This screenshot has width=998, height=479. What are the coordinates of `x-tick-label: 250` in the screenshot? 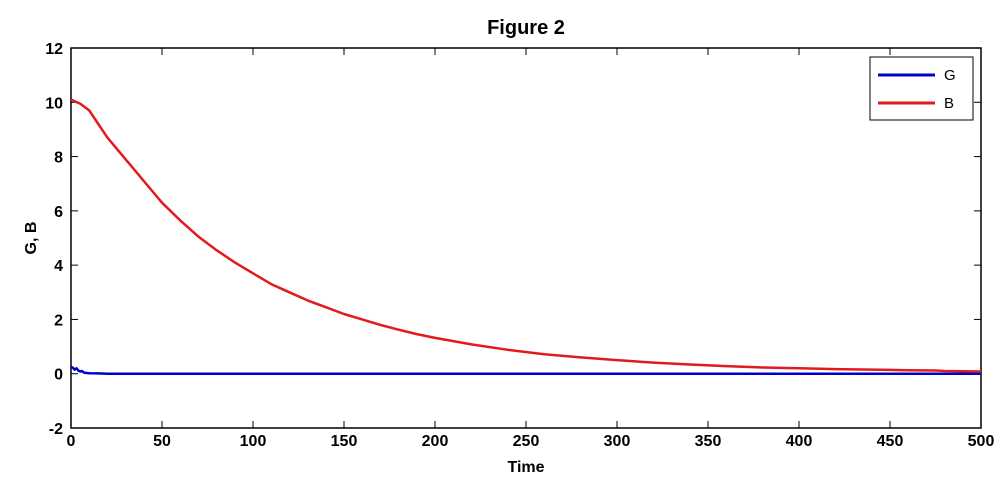 It's located at (526, 441).